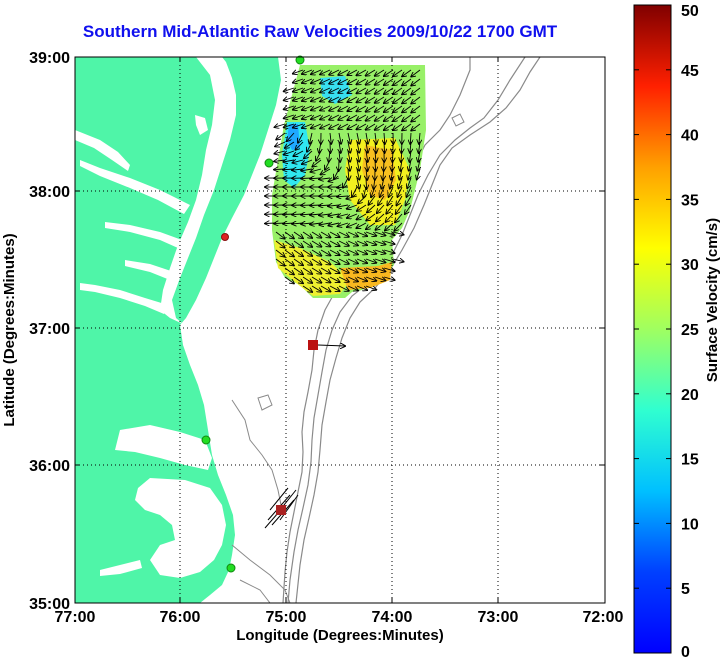 The image size is (724, 659). Describe the element at coordinates (49, 58) in the screenshot. I see `y-tick-label: 39:00` at that location.